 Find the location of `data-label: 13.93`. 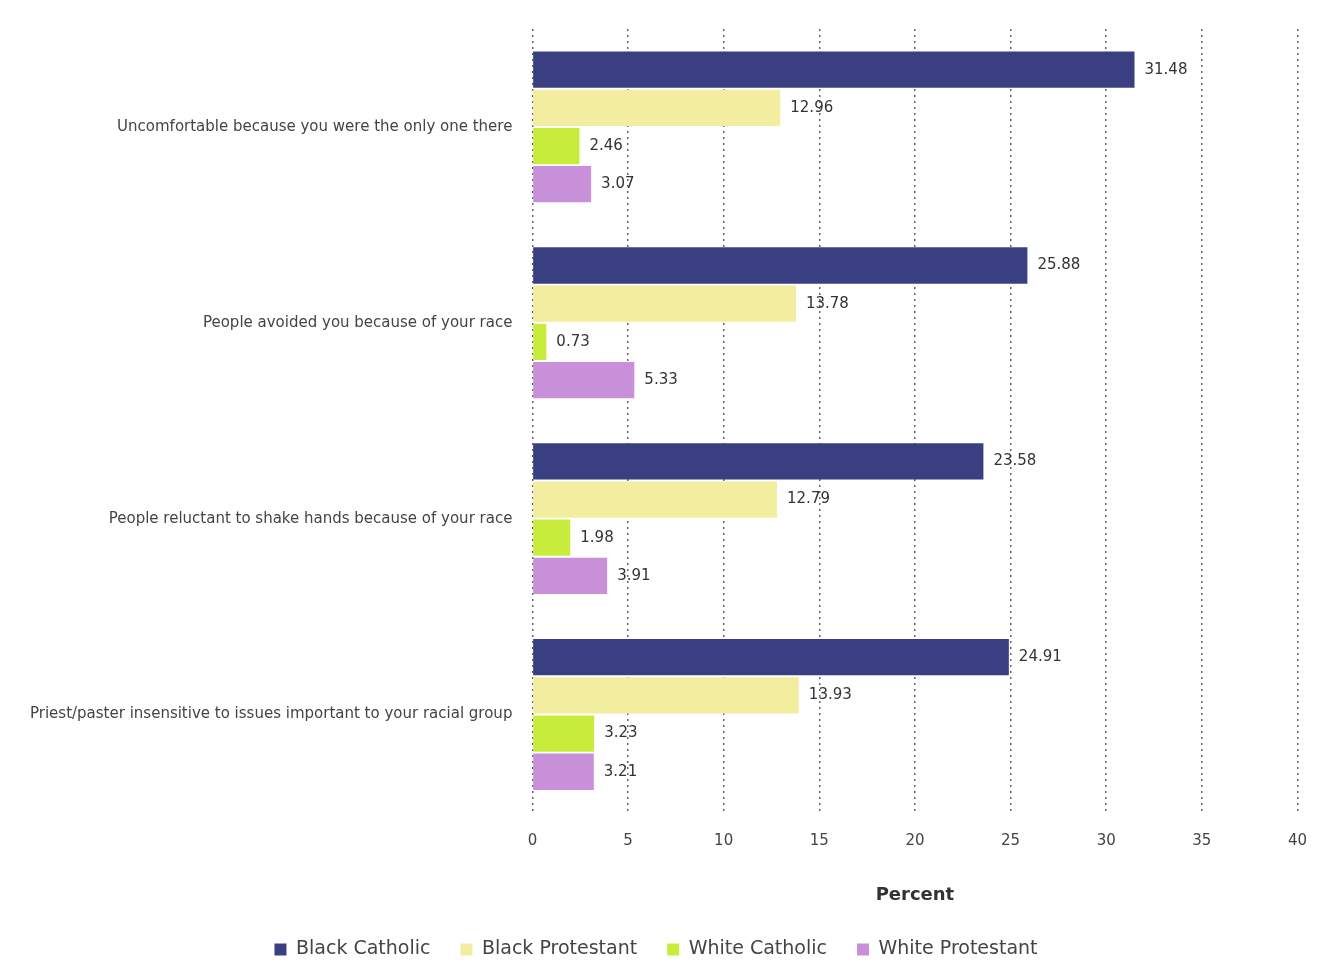

data-label: 13.93 is located at coordinates (830, 694).